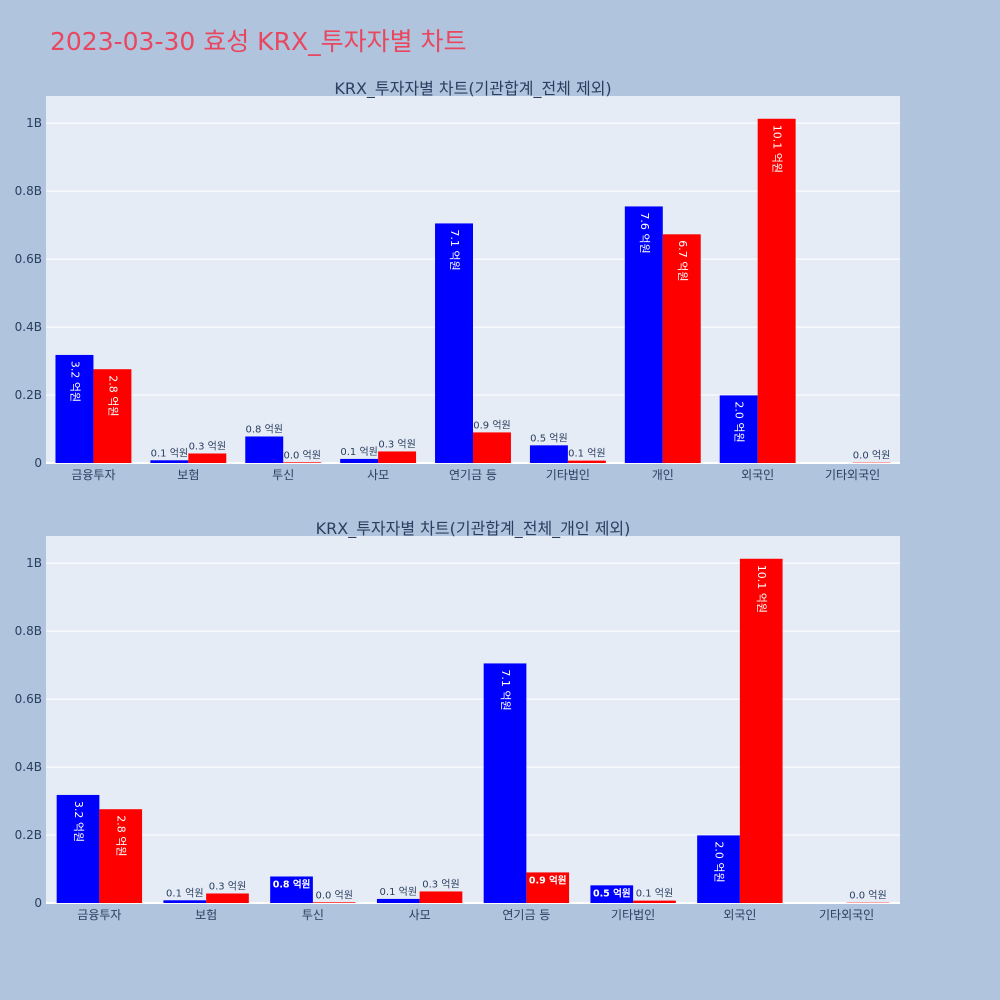 The height and width of the screenshot is (1000, 1000). I want to click on chart-1-label-s1-0: 2.8 억원, so click(121, 835).